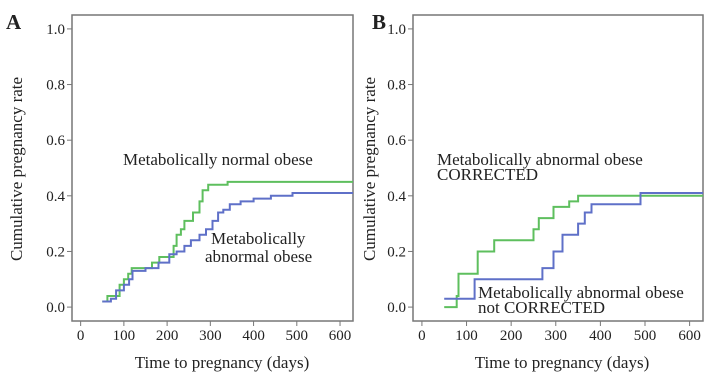  What do you see at coordinates (379, 22) in the screenshot?
I see `panel-letter: B` at bounding box center [379, 22].